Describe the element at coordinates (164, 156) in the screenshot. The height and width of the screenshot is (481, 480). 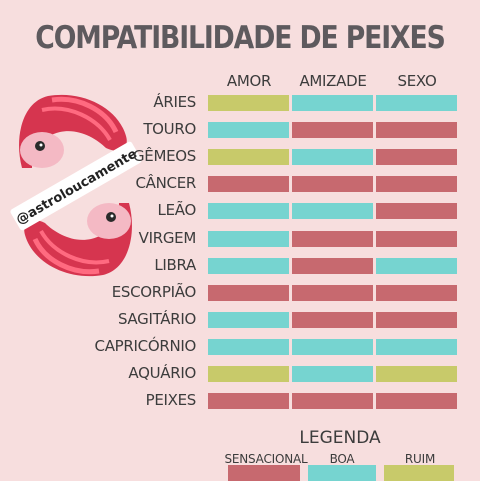
I see `row-label: GÊMEOS` at that location.